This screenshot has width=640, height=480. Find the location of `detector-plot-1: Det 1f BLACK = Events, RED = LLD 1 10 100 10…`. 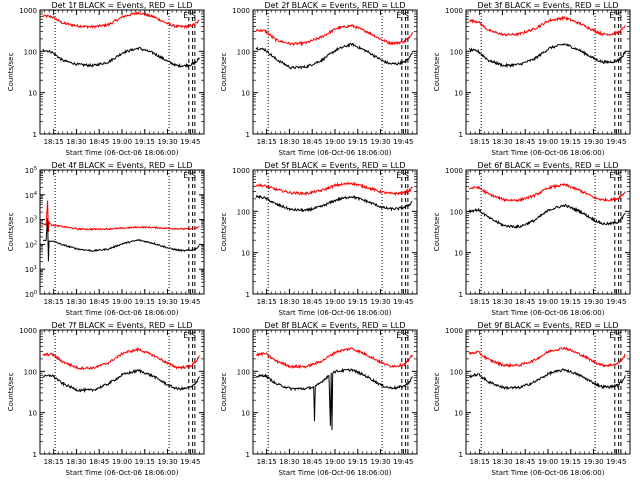

detector-plot-1: Det 1f BLACK = Events, RED = LLD 1 10 100 10… is located at coordinates (106, 79).